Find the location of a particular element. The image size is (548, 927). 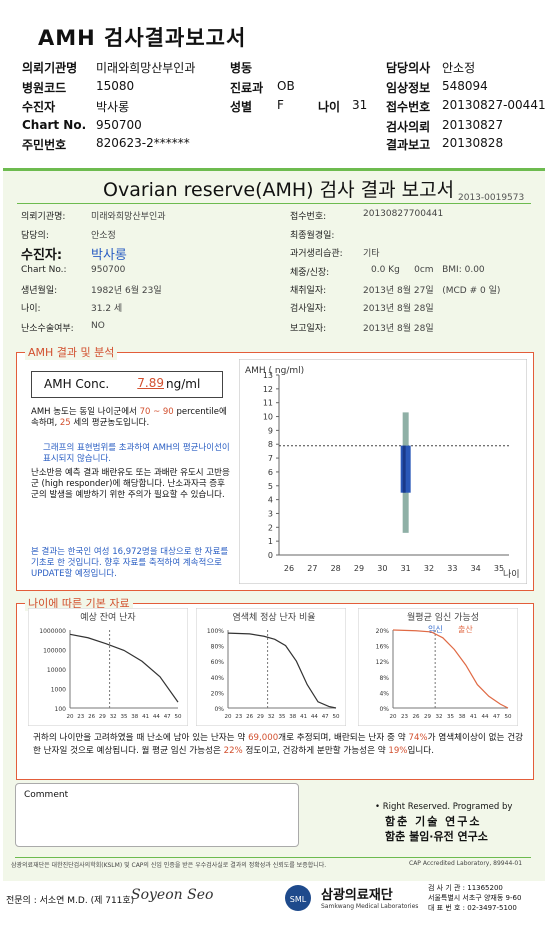

age-section-title: 나이에 따른 기본 자료 is located at coordinates (79, 603).